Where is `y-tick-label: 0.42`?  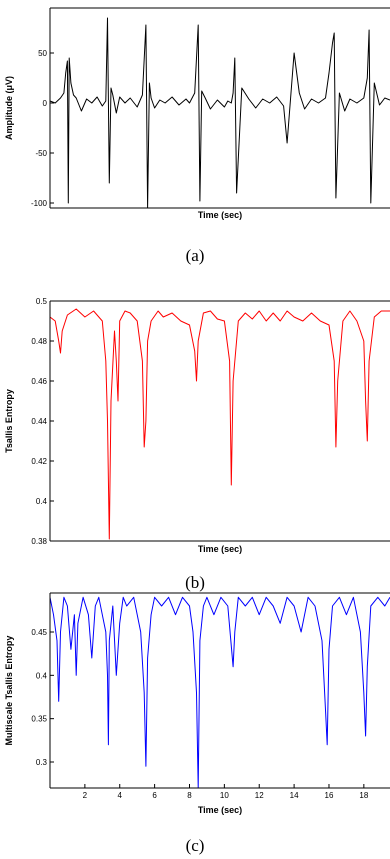
y-tick-label: 0.42 is located at coordinates (39, 461).